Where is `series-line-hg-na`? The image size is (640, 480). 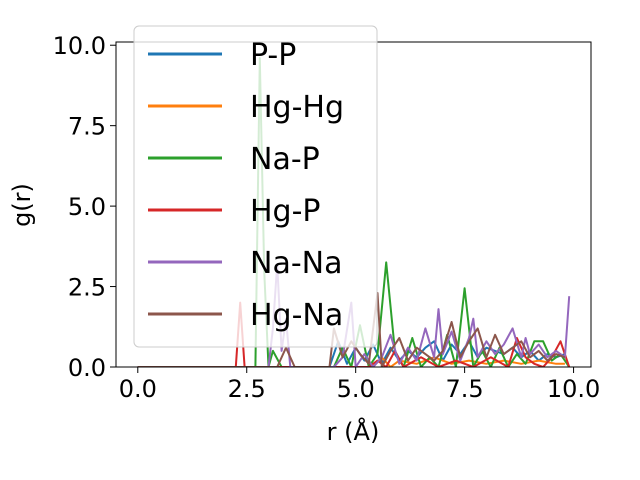
series-line-hg-na is located at coordinates (351, 329).